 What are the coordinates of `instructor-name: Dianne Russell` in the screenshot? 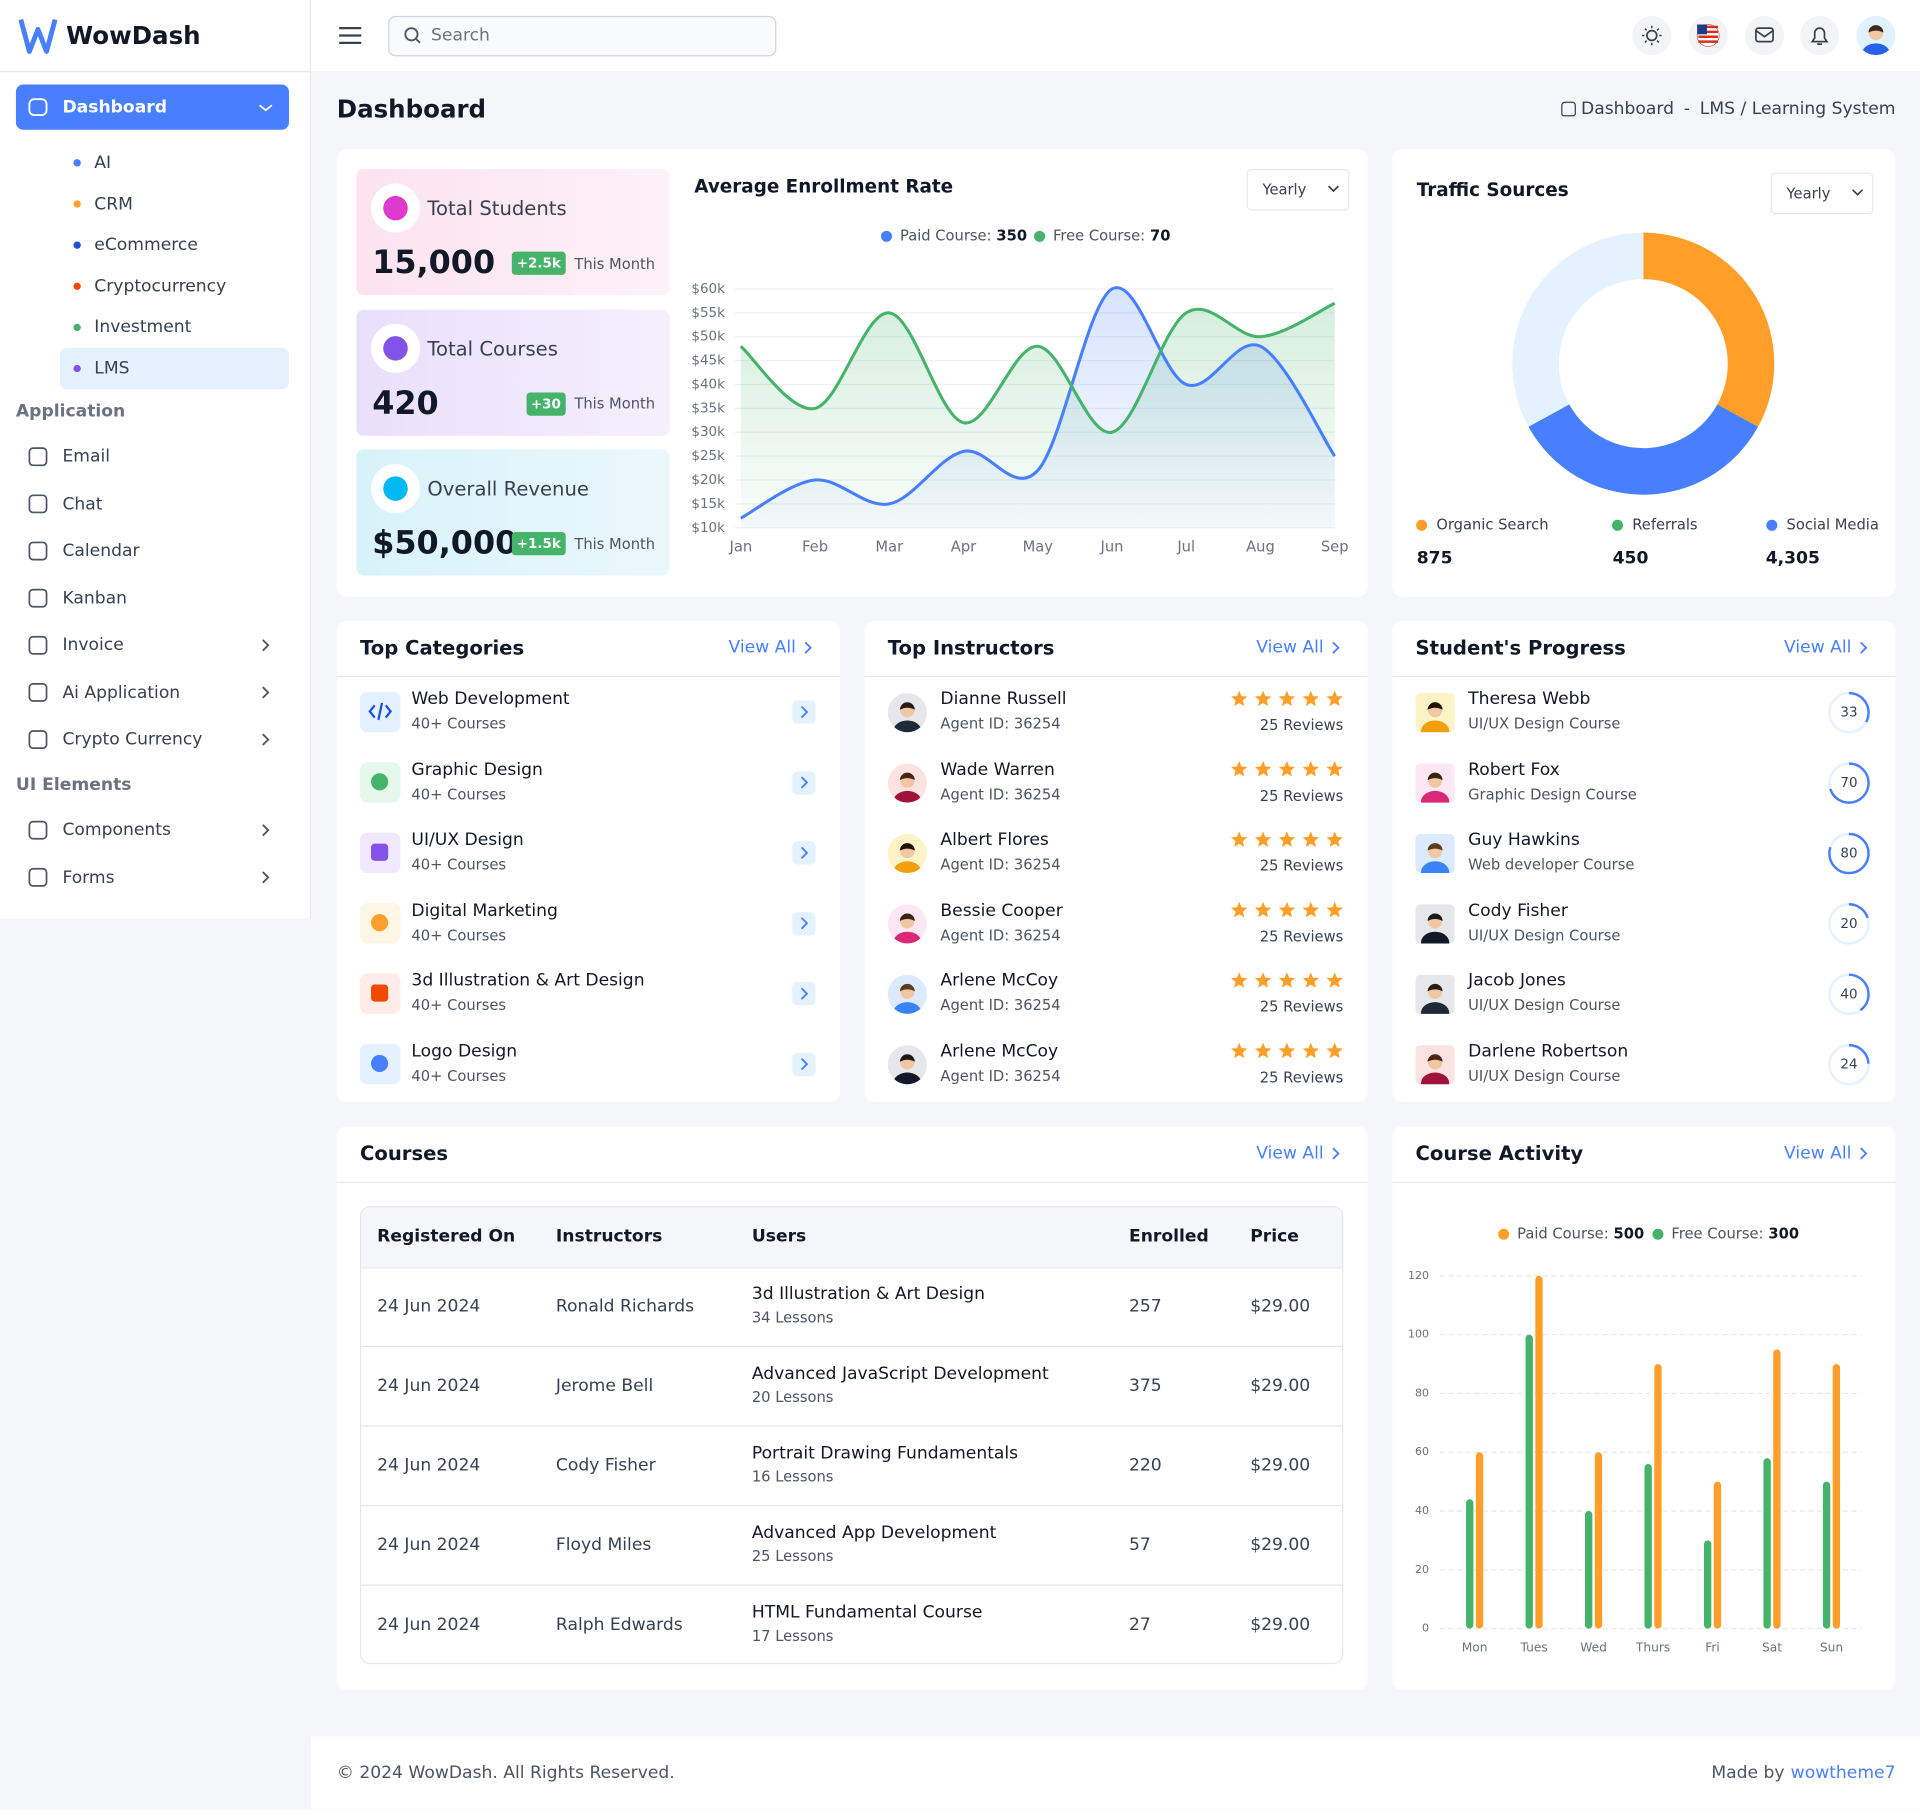 It's located at (1003, 699).